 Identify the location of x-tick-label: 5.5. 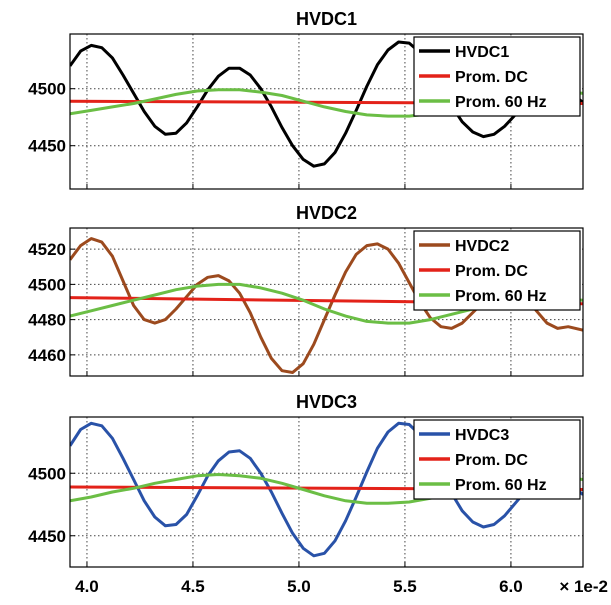
(405, 586).